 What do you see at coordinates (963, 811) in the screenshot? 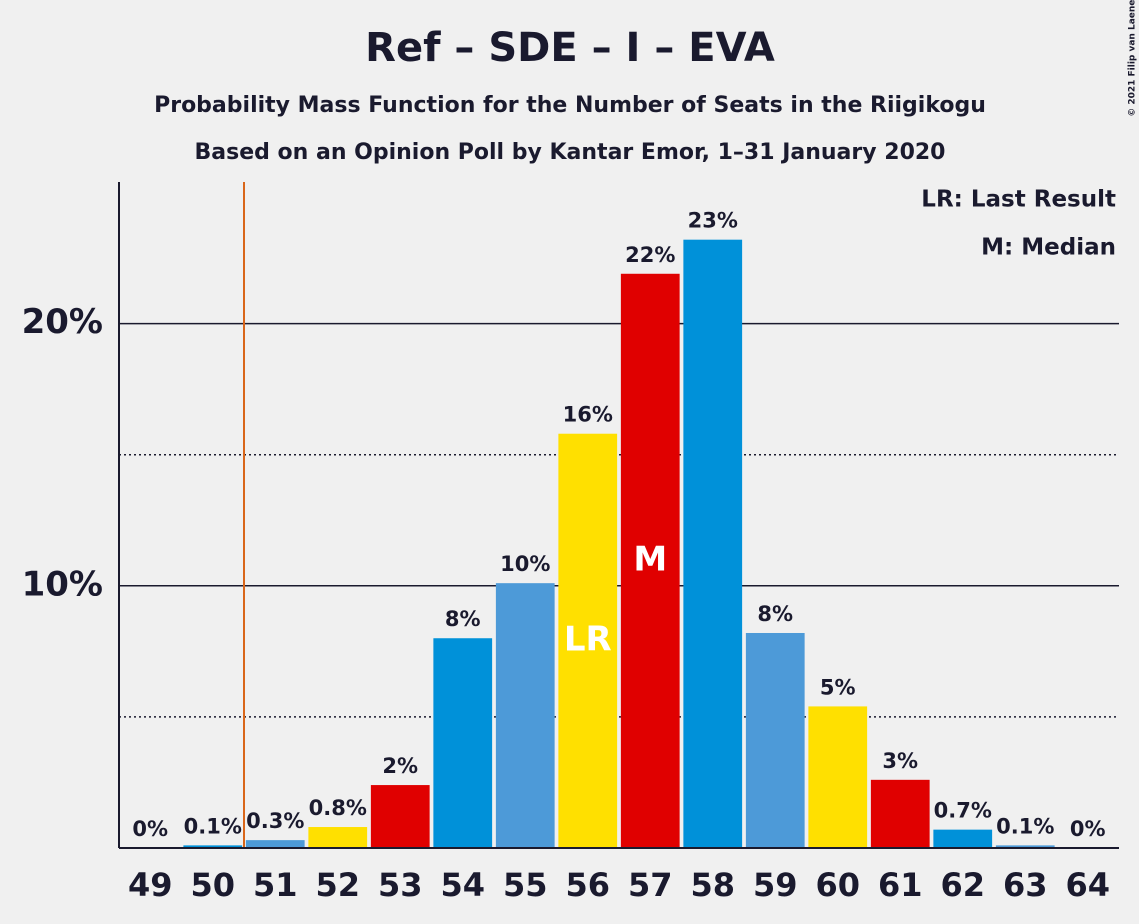
I see `value-label: 0.7%` at bounding box center [963, 811].